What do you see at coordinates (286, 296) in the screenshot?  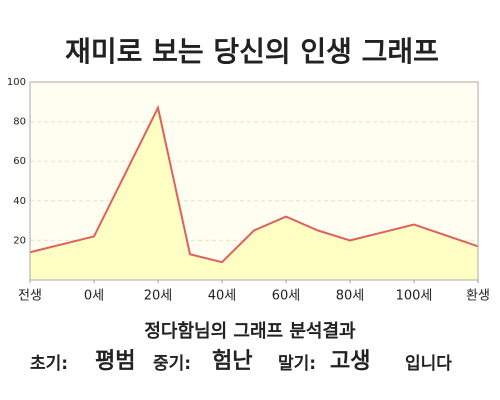 I see `x-tick-label: 60세` at bounding box center [286, 296].